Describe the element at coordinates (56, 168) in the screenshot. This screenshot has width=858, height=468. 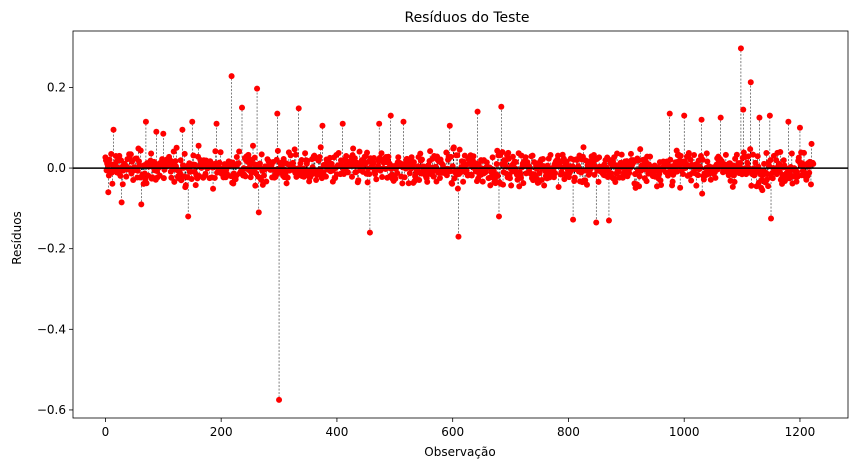
I see `y-tick-label: 0.0` at that location.